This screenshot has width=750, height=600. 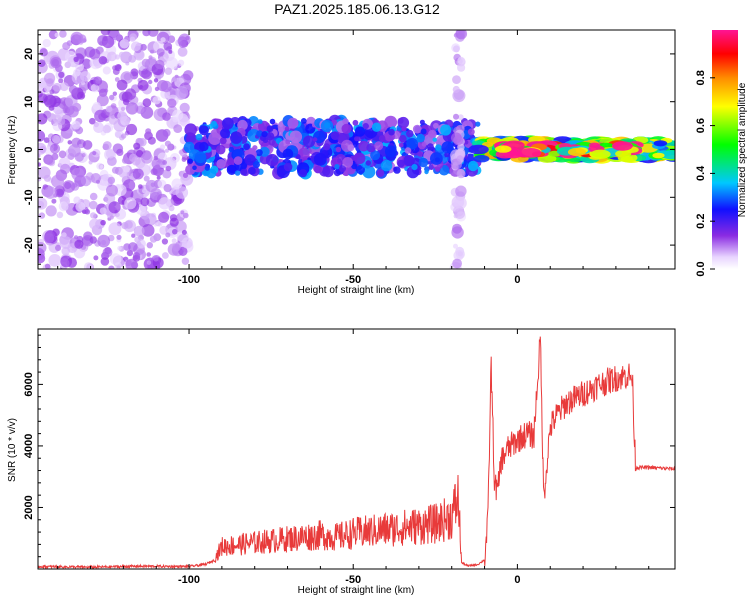 I want to click on x-tick-label: 0, so click(x=517, y=280).